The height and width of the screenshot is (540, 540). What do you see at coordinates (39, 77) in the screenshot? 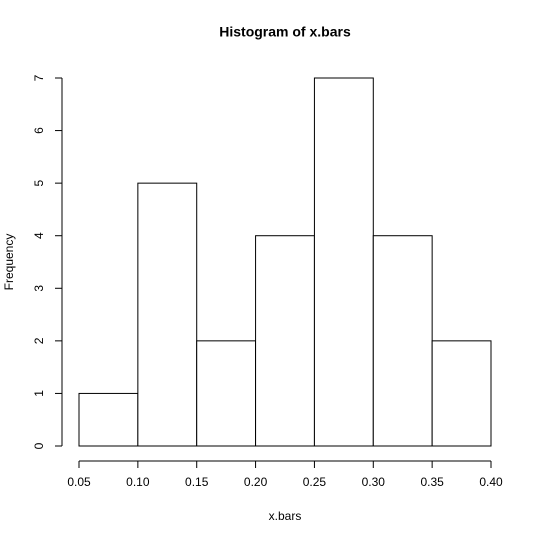
I see `y-tick-label: 7` at bounding box center [39, 77].